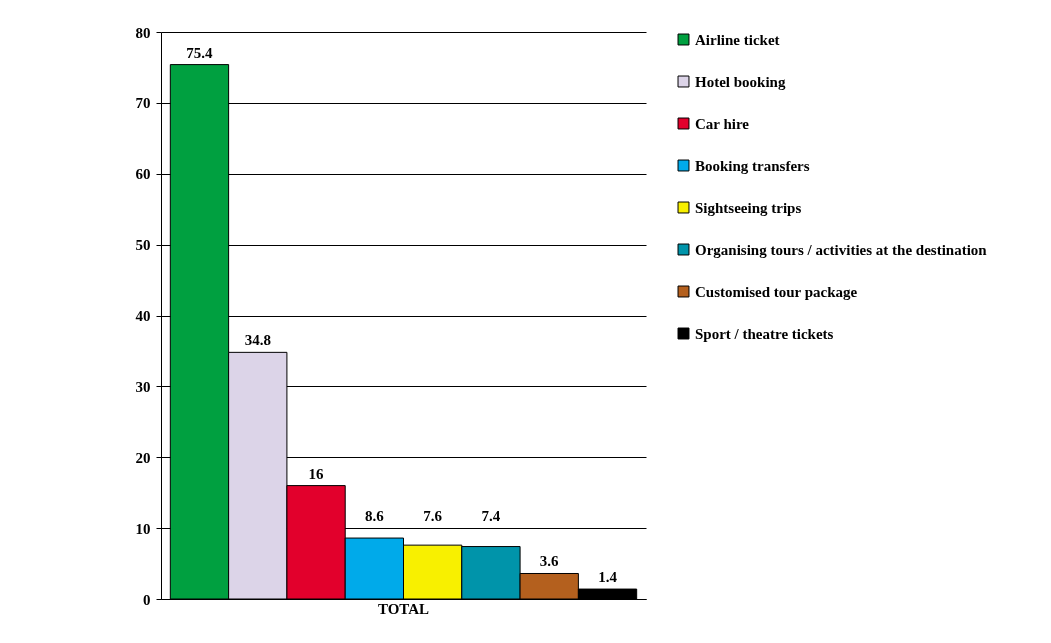  What do you see at coordinates (752, 165) in the screenshot?
I see `legend-label: Booking transfers` at bounding box center [752, 165].